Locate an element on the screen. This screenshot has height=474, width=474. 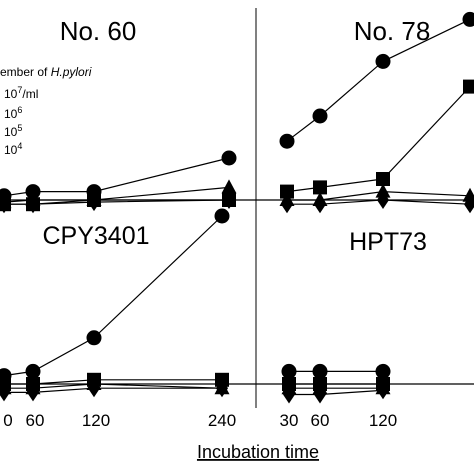
panel-no60 is located at coordinates (118, 182).